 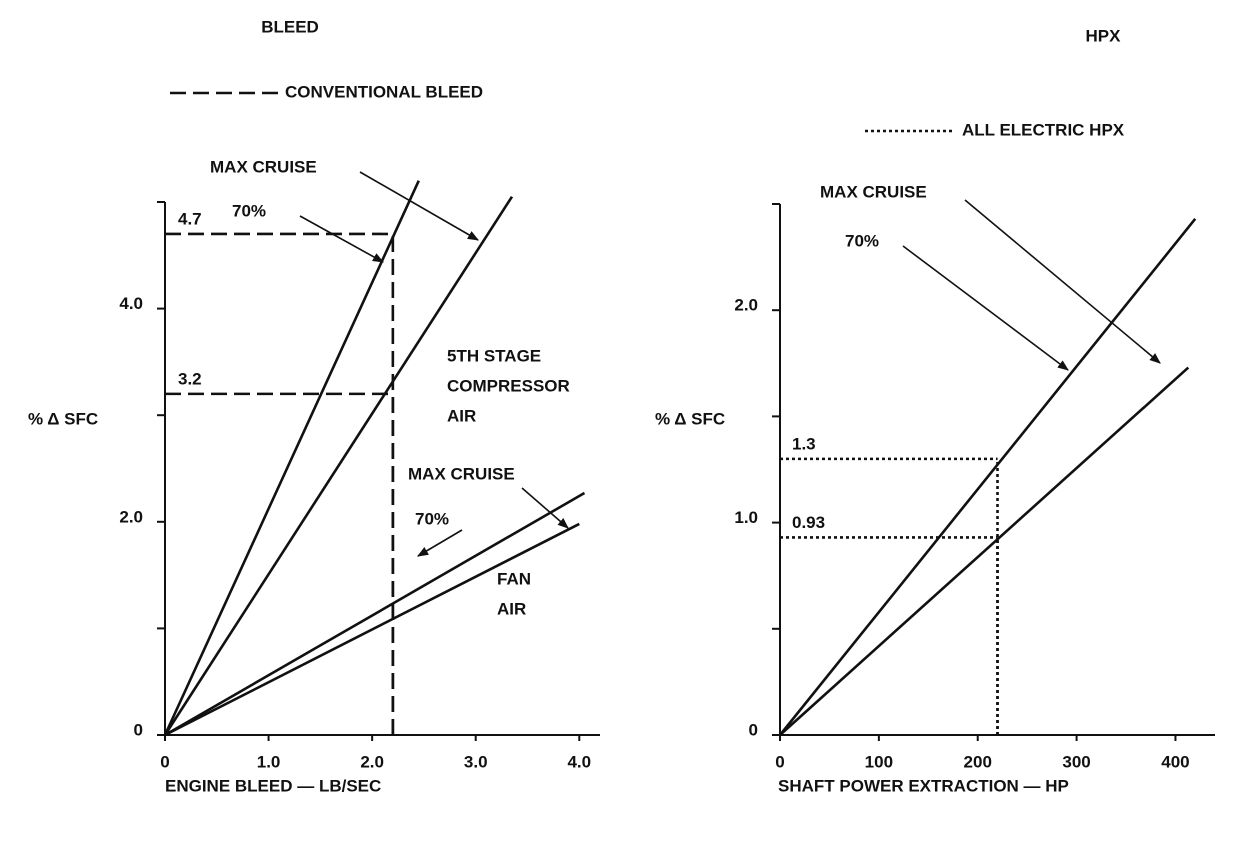 What do you see at coordinates (514, 578) in the screenshot?
I see `annotation: FAN` at bounding box center [514, 578].